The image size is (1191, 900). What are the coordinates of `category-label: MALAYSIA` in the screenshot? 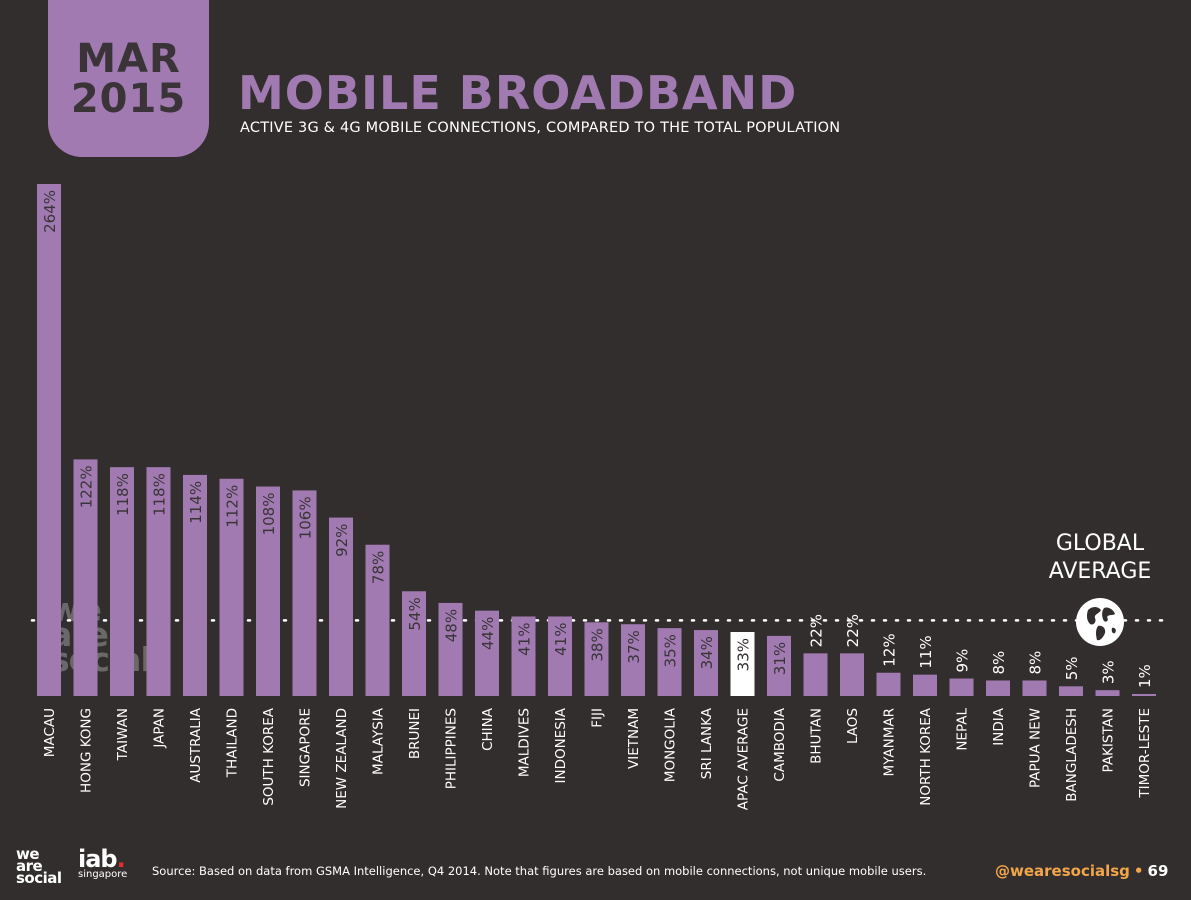 It's located at (379, 741).